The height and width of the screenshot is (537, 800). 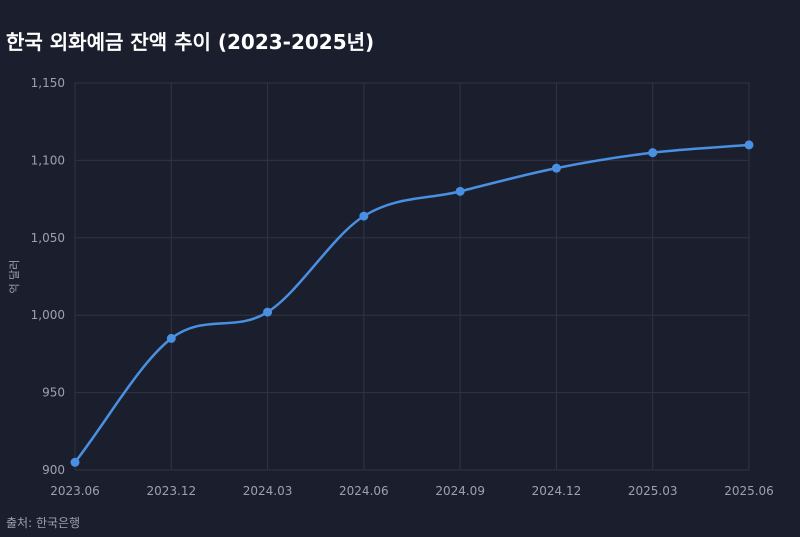 What do you see at coordinates (14, 277) in the screenshot?
I see `y-axis-label: 억 달러` at bounding box center [14, 277].